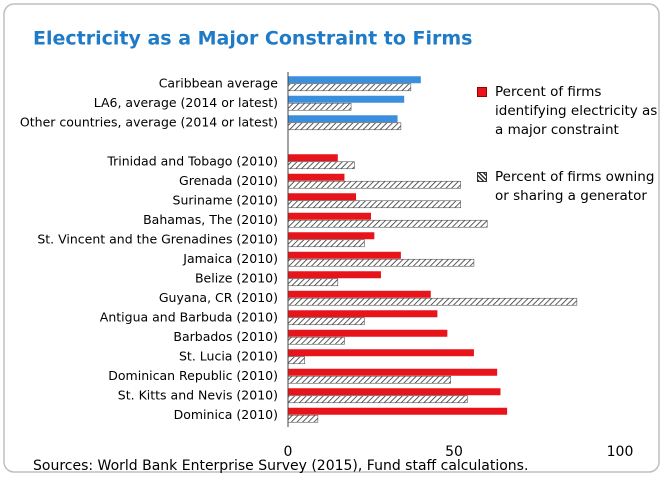 This screenshot has height=477, width=664. Describe the element at coordinates (288, 452) in the screenshot. I see `x-tick-label: 0` at that location.